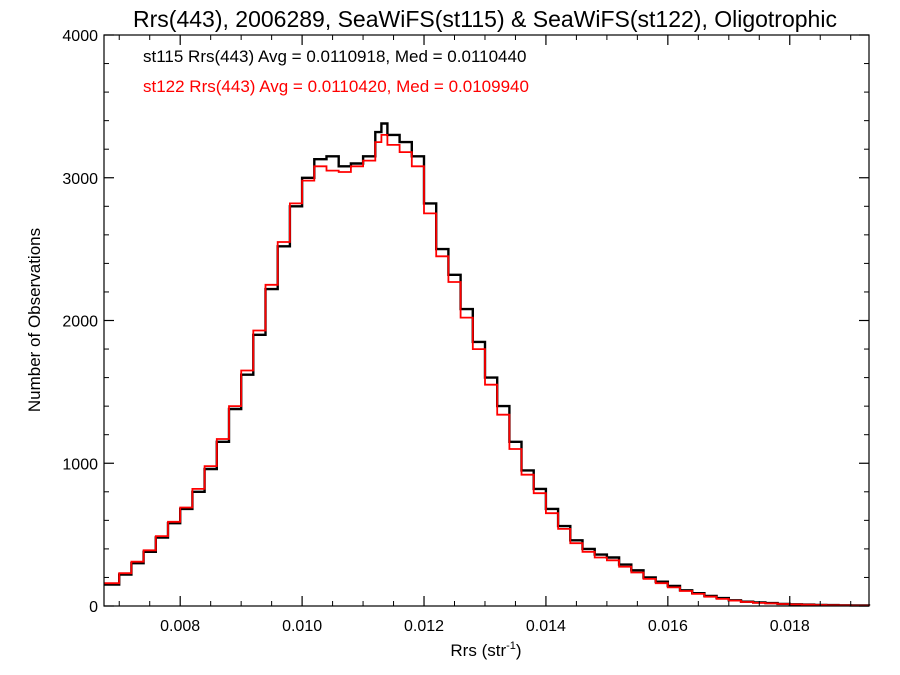  I want to click on x-axis-label: Rrs (str-1), so click(485, 650).